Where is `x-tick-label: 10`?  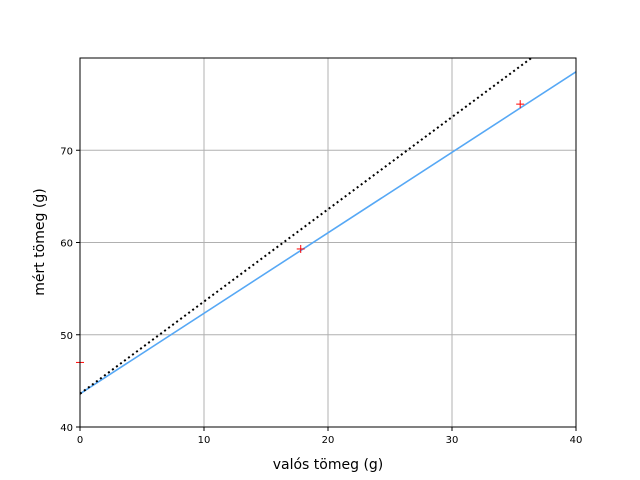 x-tick-label: 10 is located at coordinates (204, 440).